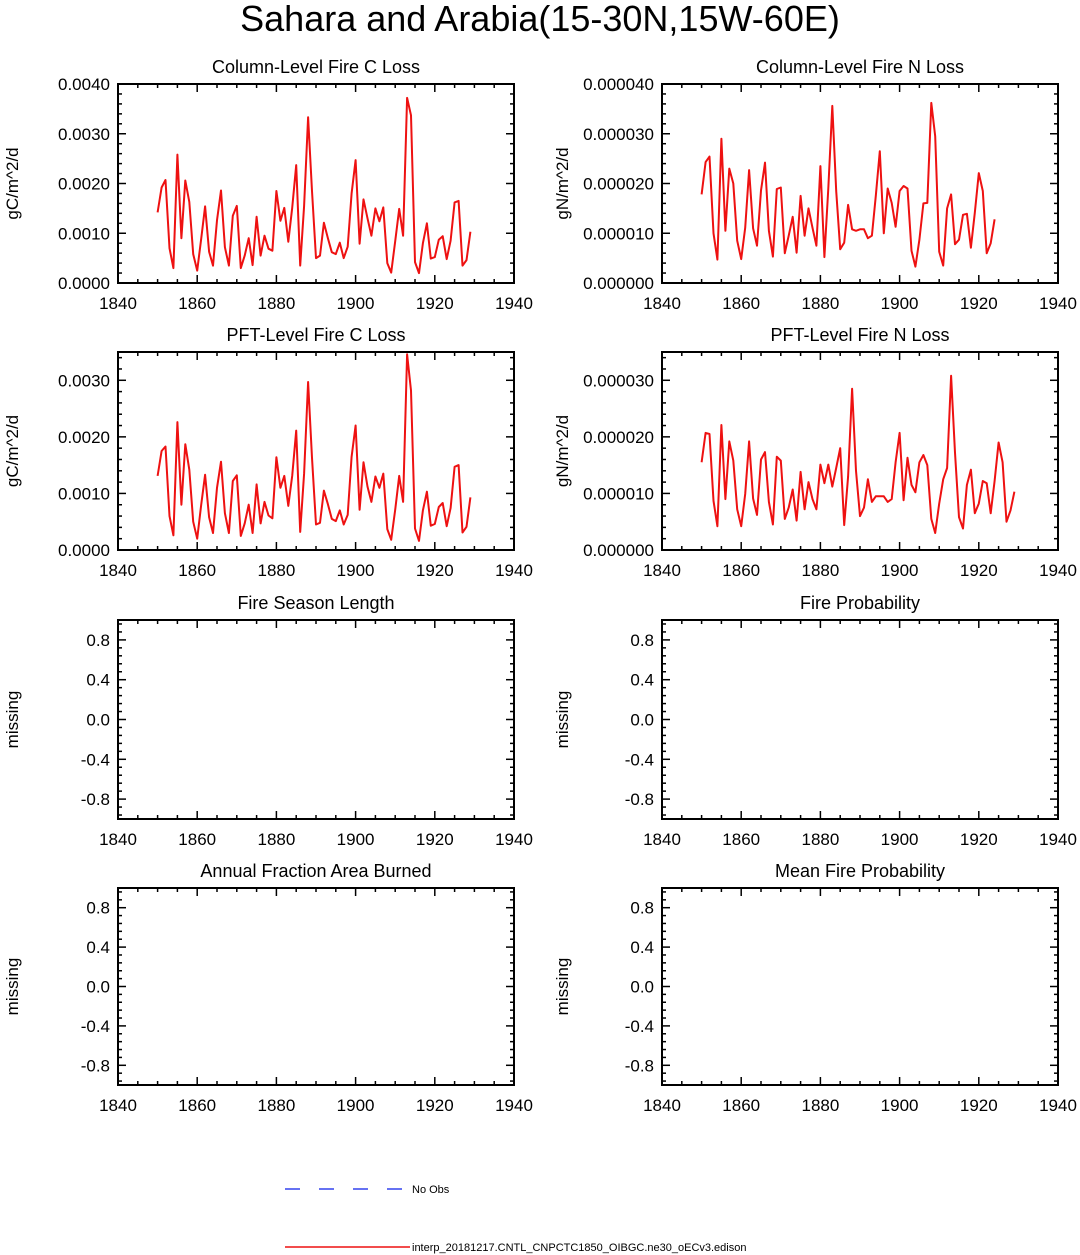  What do you see at coordinates (316, 67) in the screenshot?
I see `panel-title: Column-Level Fire C Loss` at bounding box center [316, 67].